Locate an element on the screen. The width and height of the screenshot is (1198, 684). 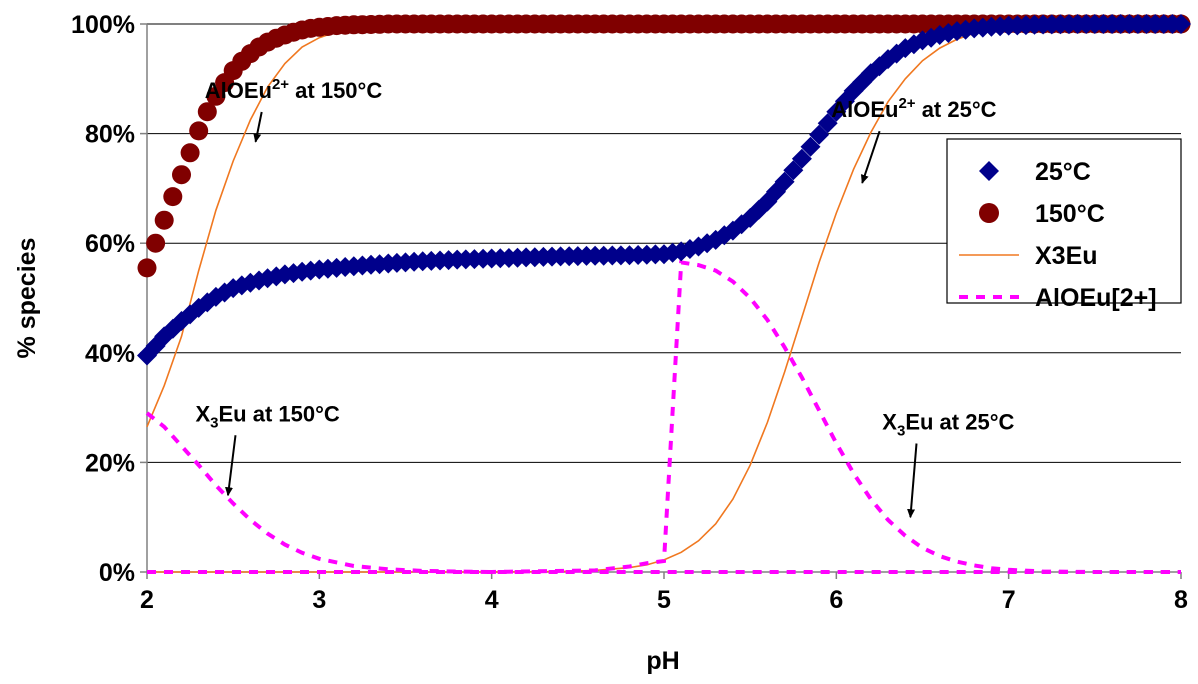
x-tick-label-2: 4 is located at coordinates (492, 600).